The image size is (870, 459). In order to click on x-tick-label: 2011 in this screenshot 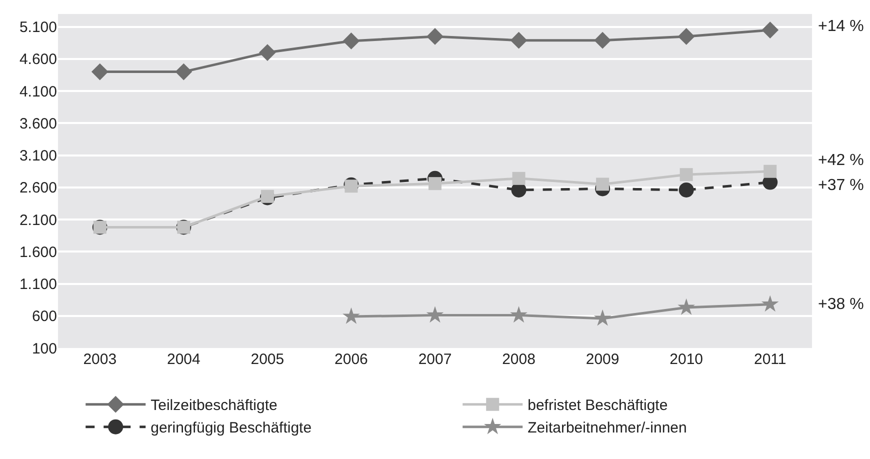, I will do `click(770, 359)`.